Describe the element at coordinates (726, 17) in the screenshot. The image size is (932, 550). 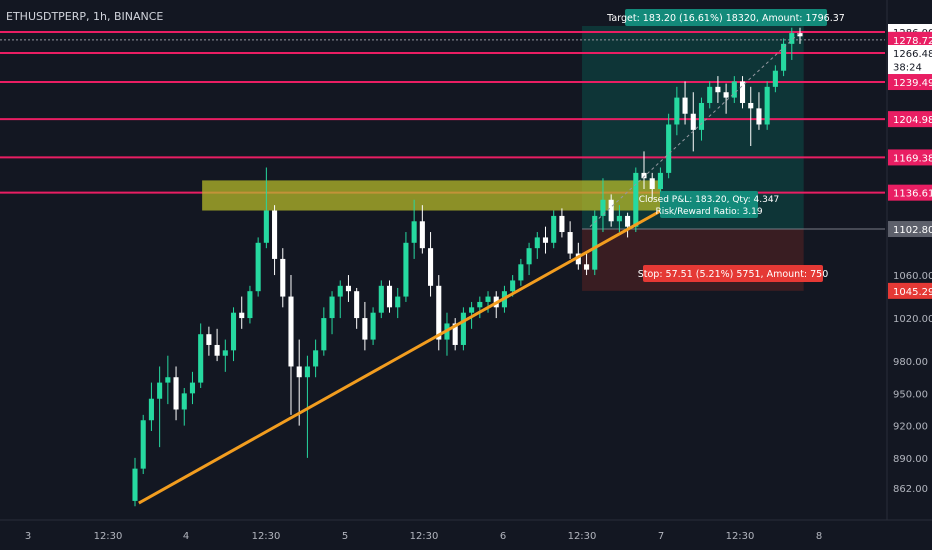
I see `target-label-box` at that location.